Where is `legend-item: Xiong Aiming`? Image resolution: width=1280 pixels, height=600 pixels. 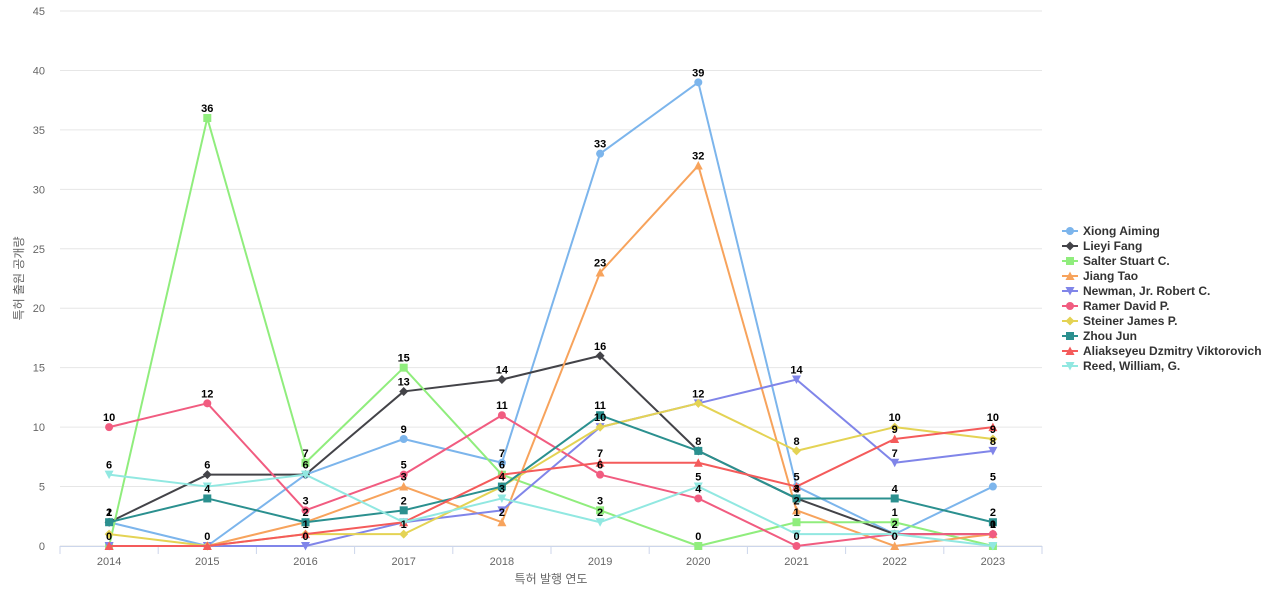
legend-item: Xiong Aiming is located at coordinates (1111, 231).